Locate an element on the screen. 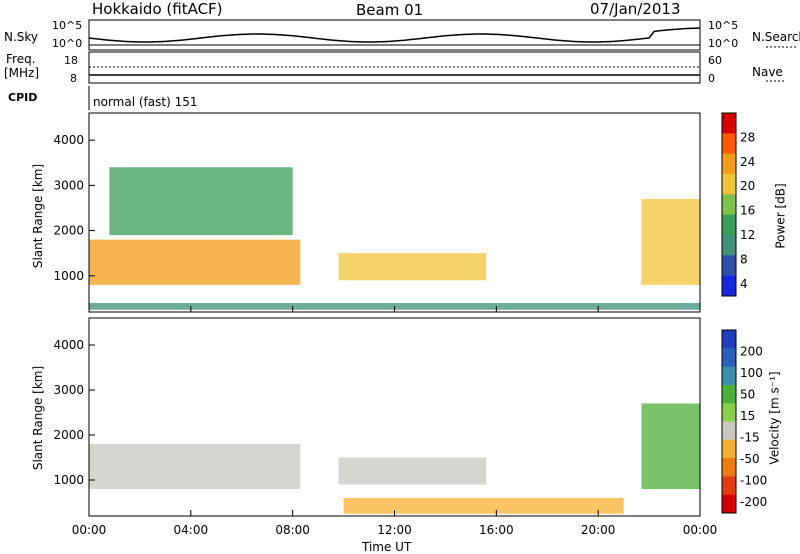 The width and height of the screenshot is (800, 554). colorbar-tick-label: 20 is located at coordinates (747, 186).